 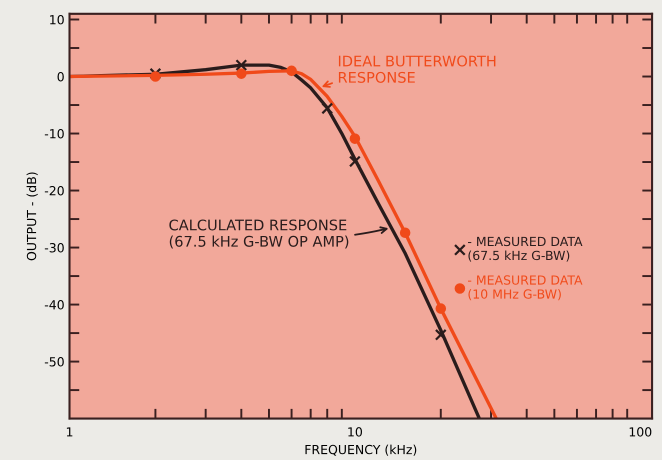 What do you see at coordinates (360, 450) in the screenshot?
I see `x-axis-title: FREQUENCY (kHz)` at bounding box center [360, 450].